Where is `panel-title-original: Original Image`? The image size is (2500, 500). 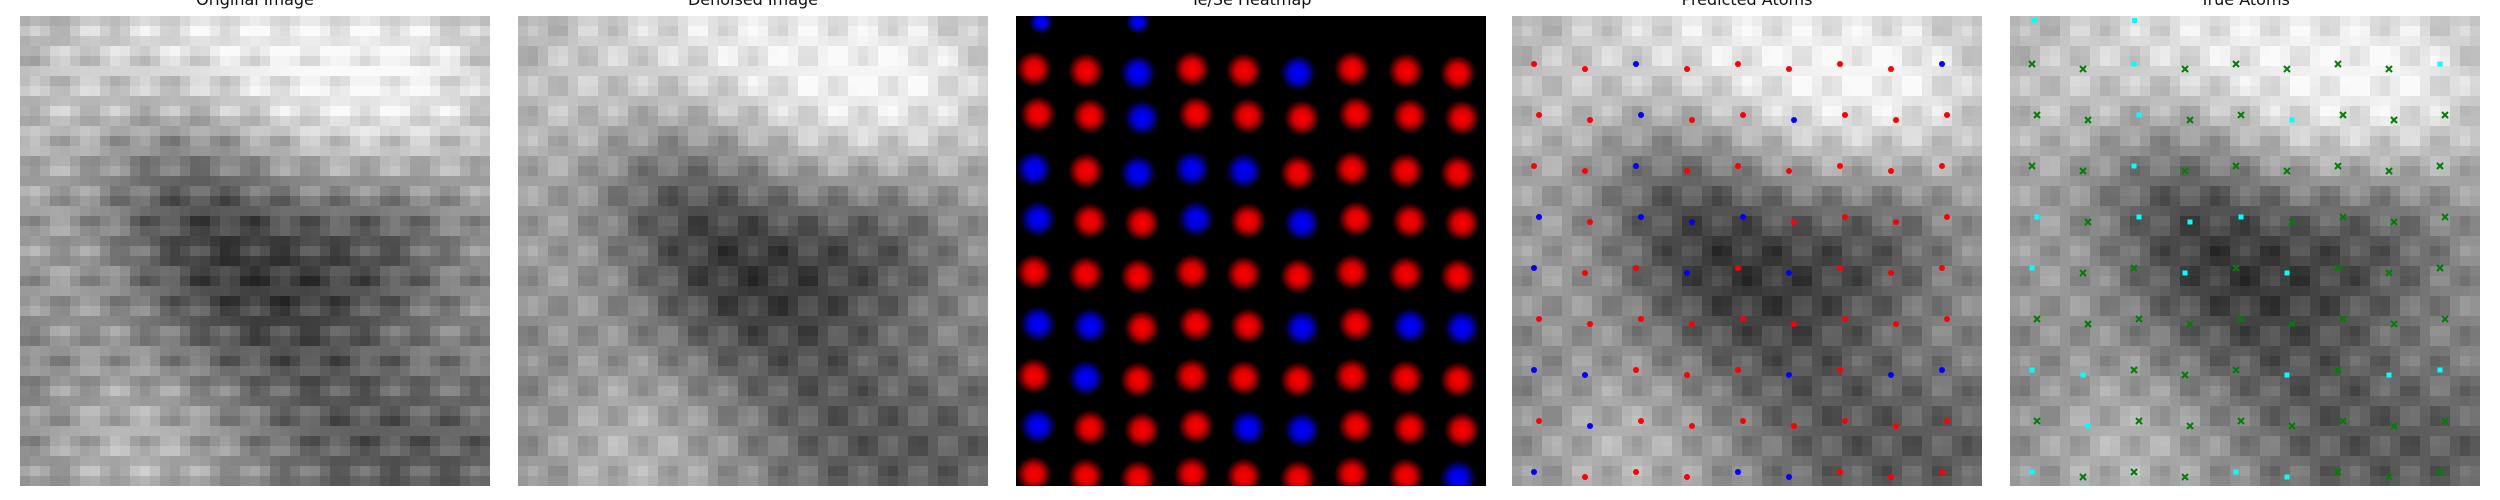 panel-title-original: Original Image is located at coordinates (255, 5).